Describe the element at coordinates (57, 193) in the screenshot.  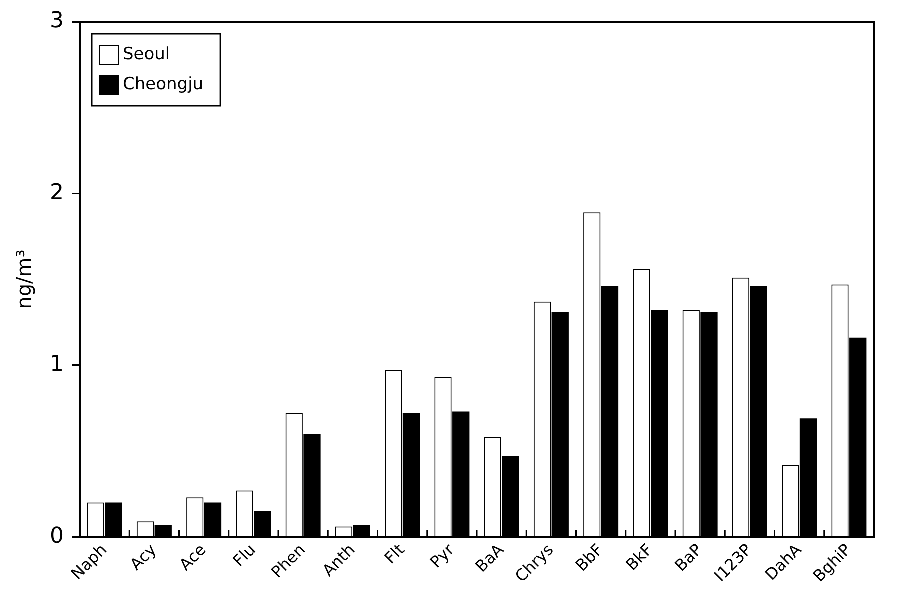
I see `y-tick-label: 2` at that location.